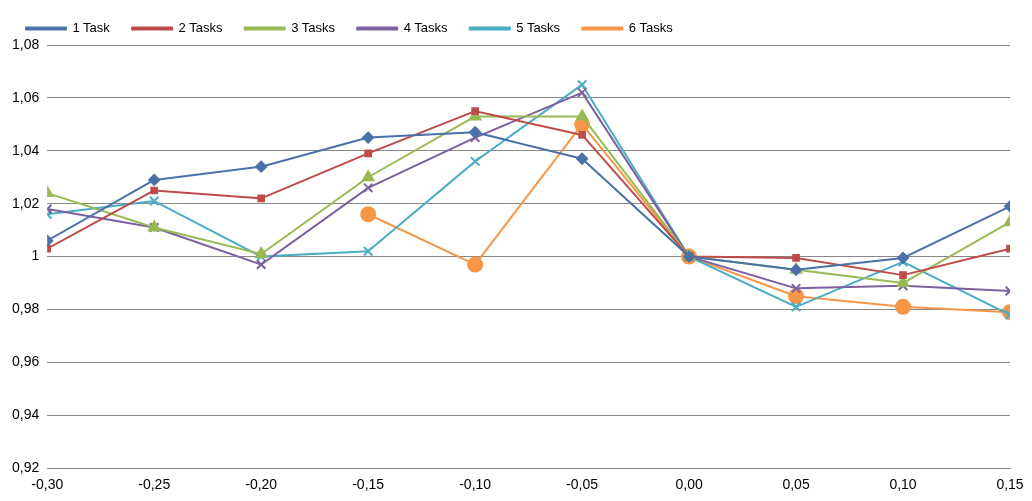 The image size is (1032, 501). I want to click on y-tick-label: 1,06, so click(26, 96).